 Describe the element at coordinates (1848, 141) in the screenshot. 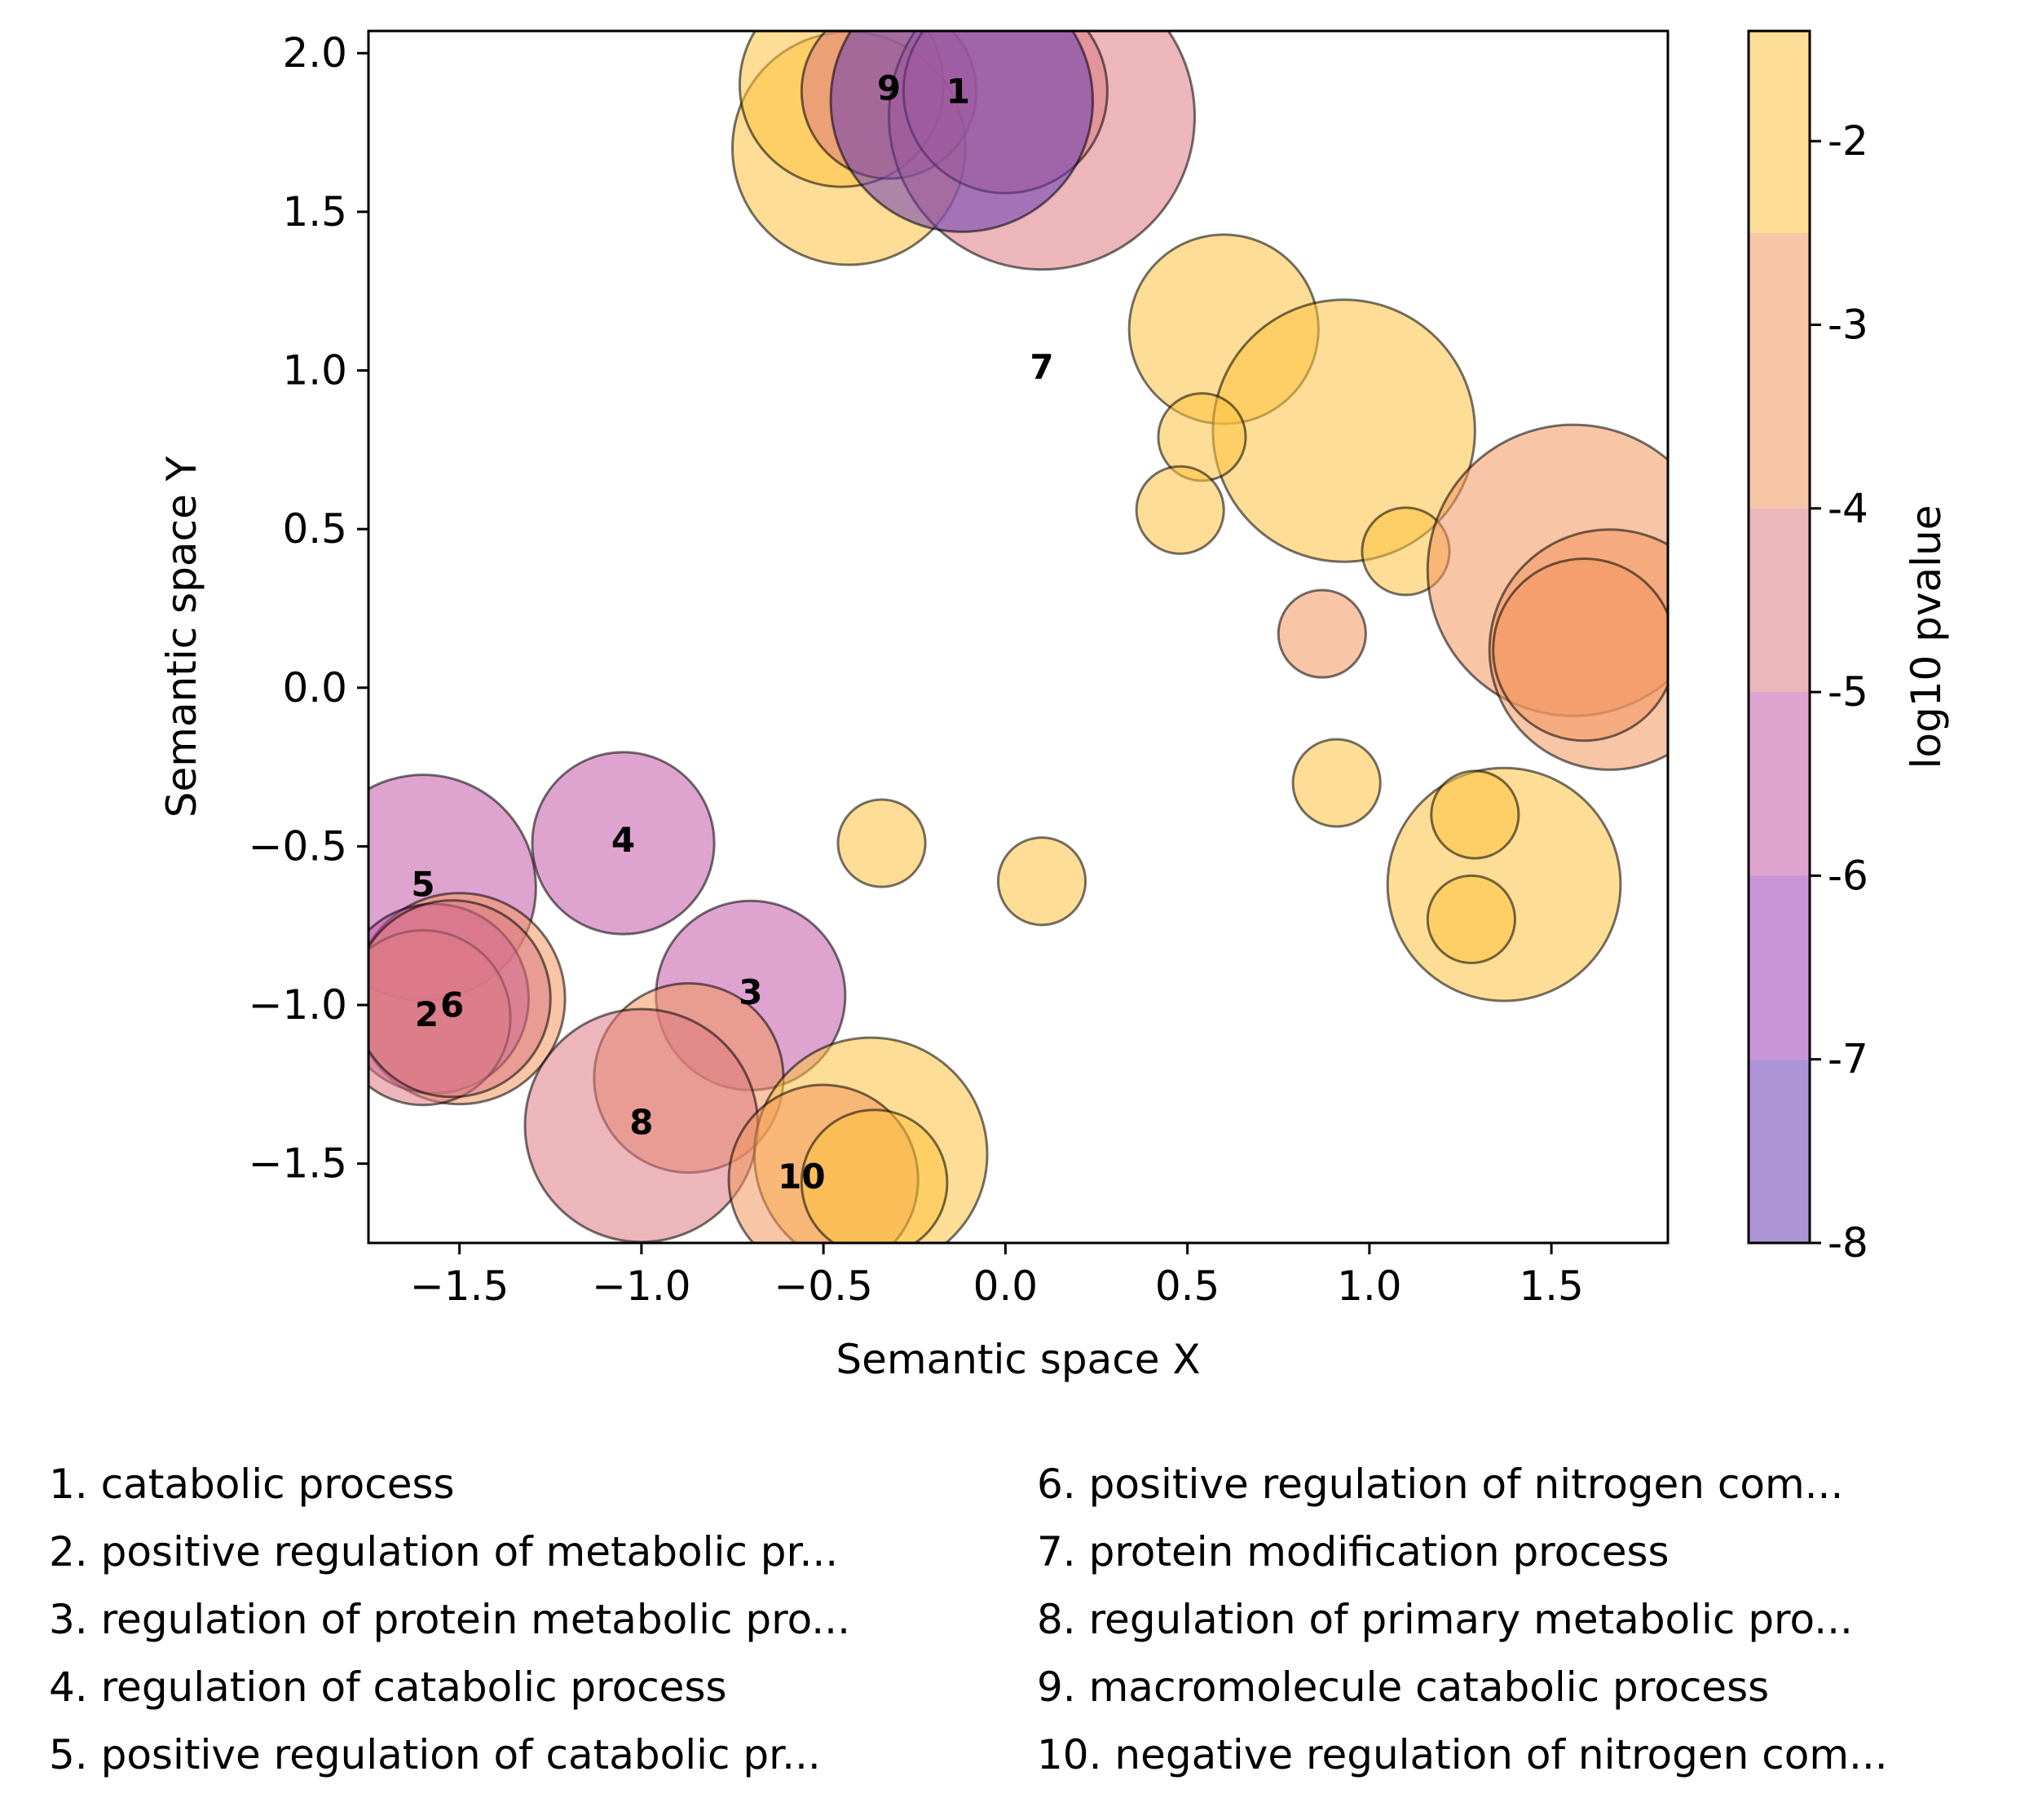

I see `colorbar-tick-label: -2` at that location.